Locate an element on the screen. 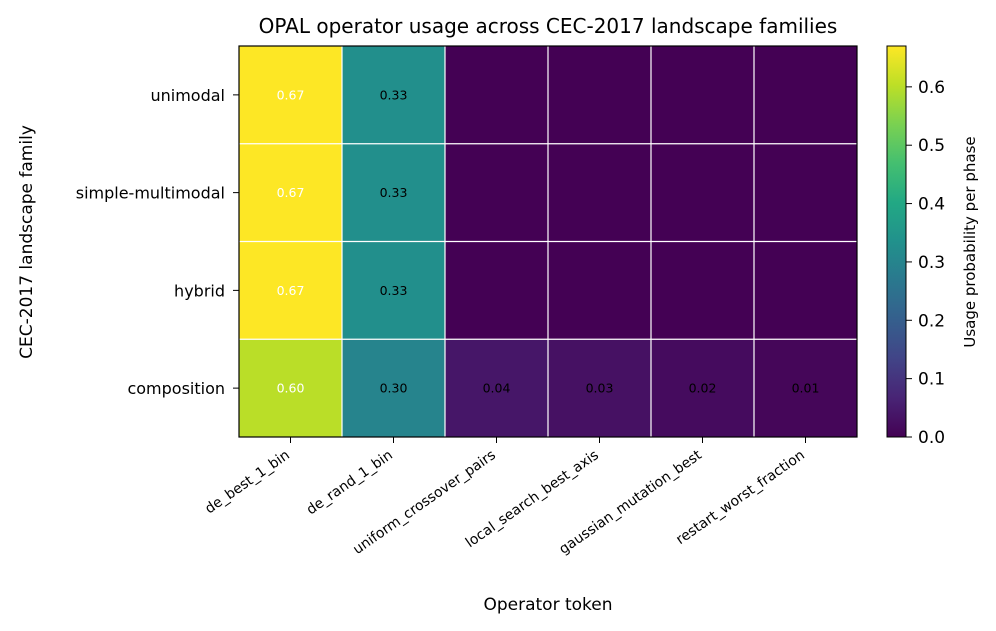 This screenshot has height=631, width=996. cell-label-1-1: 0.33 is located at coordinates (394, 192).